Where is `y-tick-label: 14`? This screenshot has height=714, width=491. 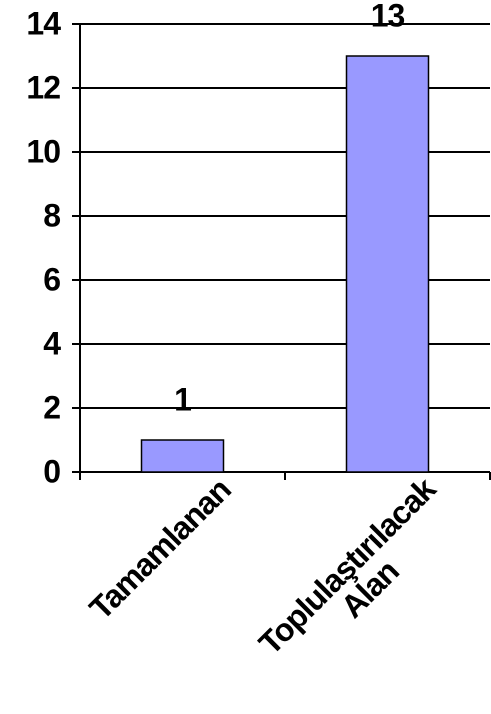
y-tick-label: 14 is located at coordinates (43, 23).